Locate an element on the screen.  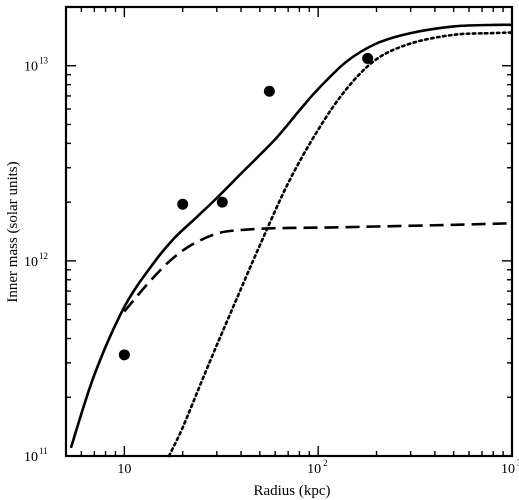
svg-text: 11 is located at coordinates (43, 451).